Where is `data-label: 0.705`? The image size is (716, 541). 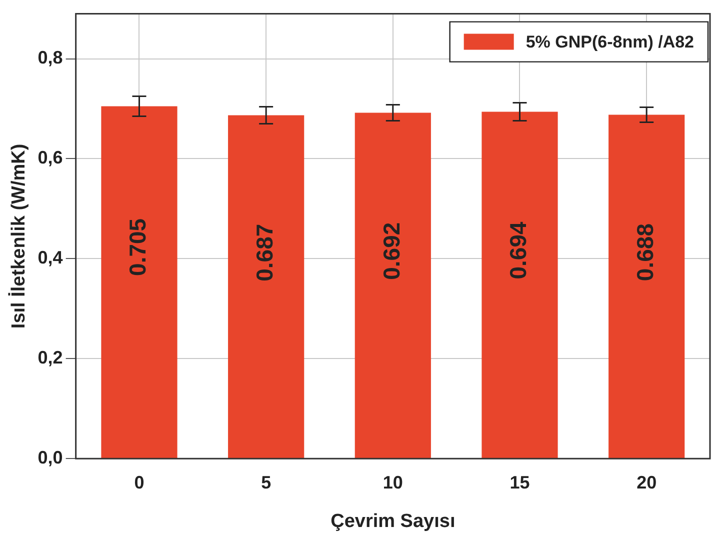
data-label: 0.705 is located at coordinates (137, 247).